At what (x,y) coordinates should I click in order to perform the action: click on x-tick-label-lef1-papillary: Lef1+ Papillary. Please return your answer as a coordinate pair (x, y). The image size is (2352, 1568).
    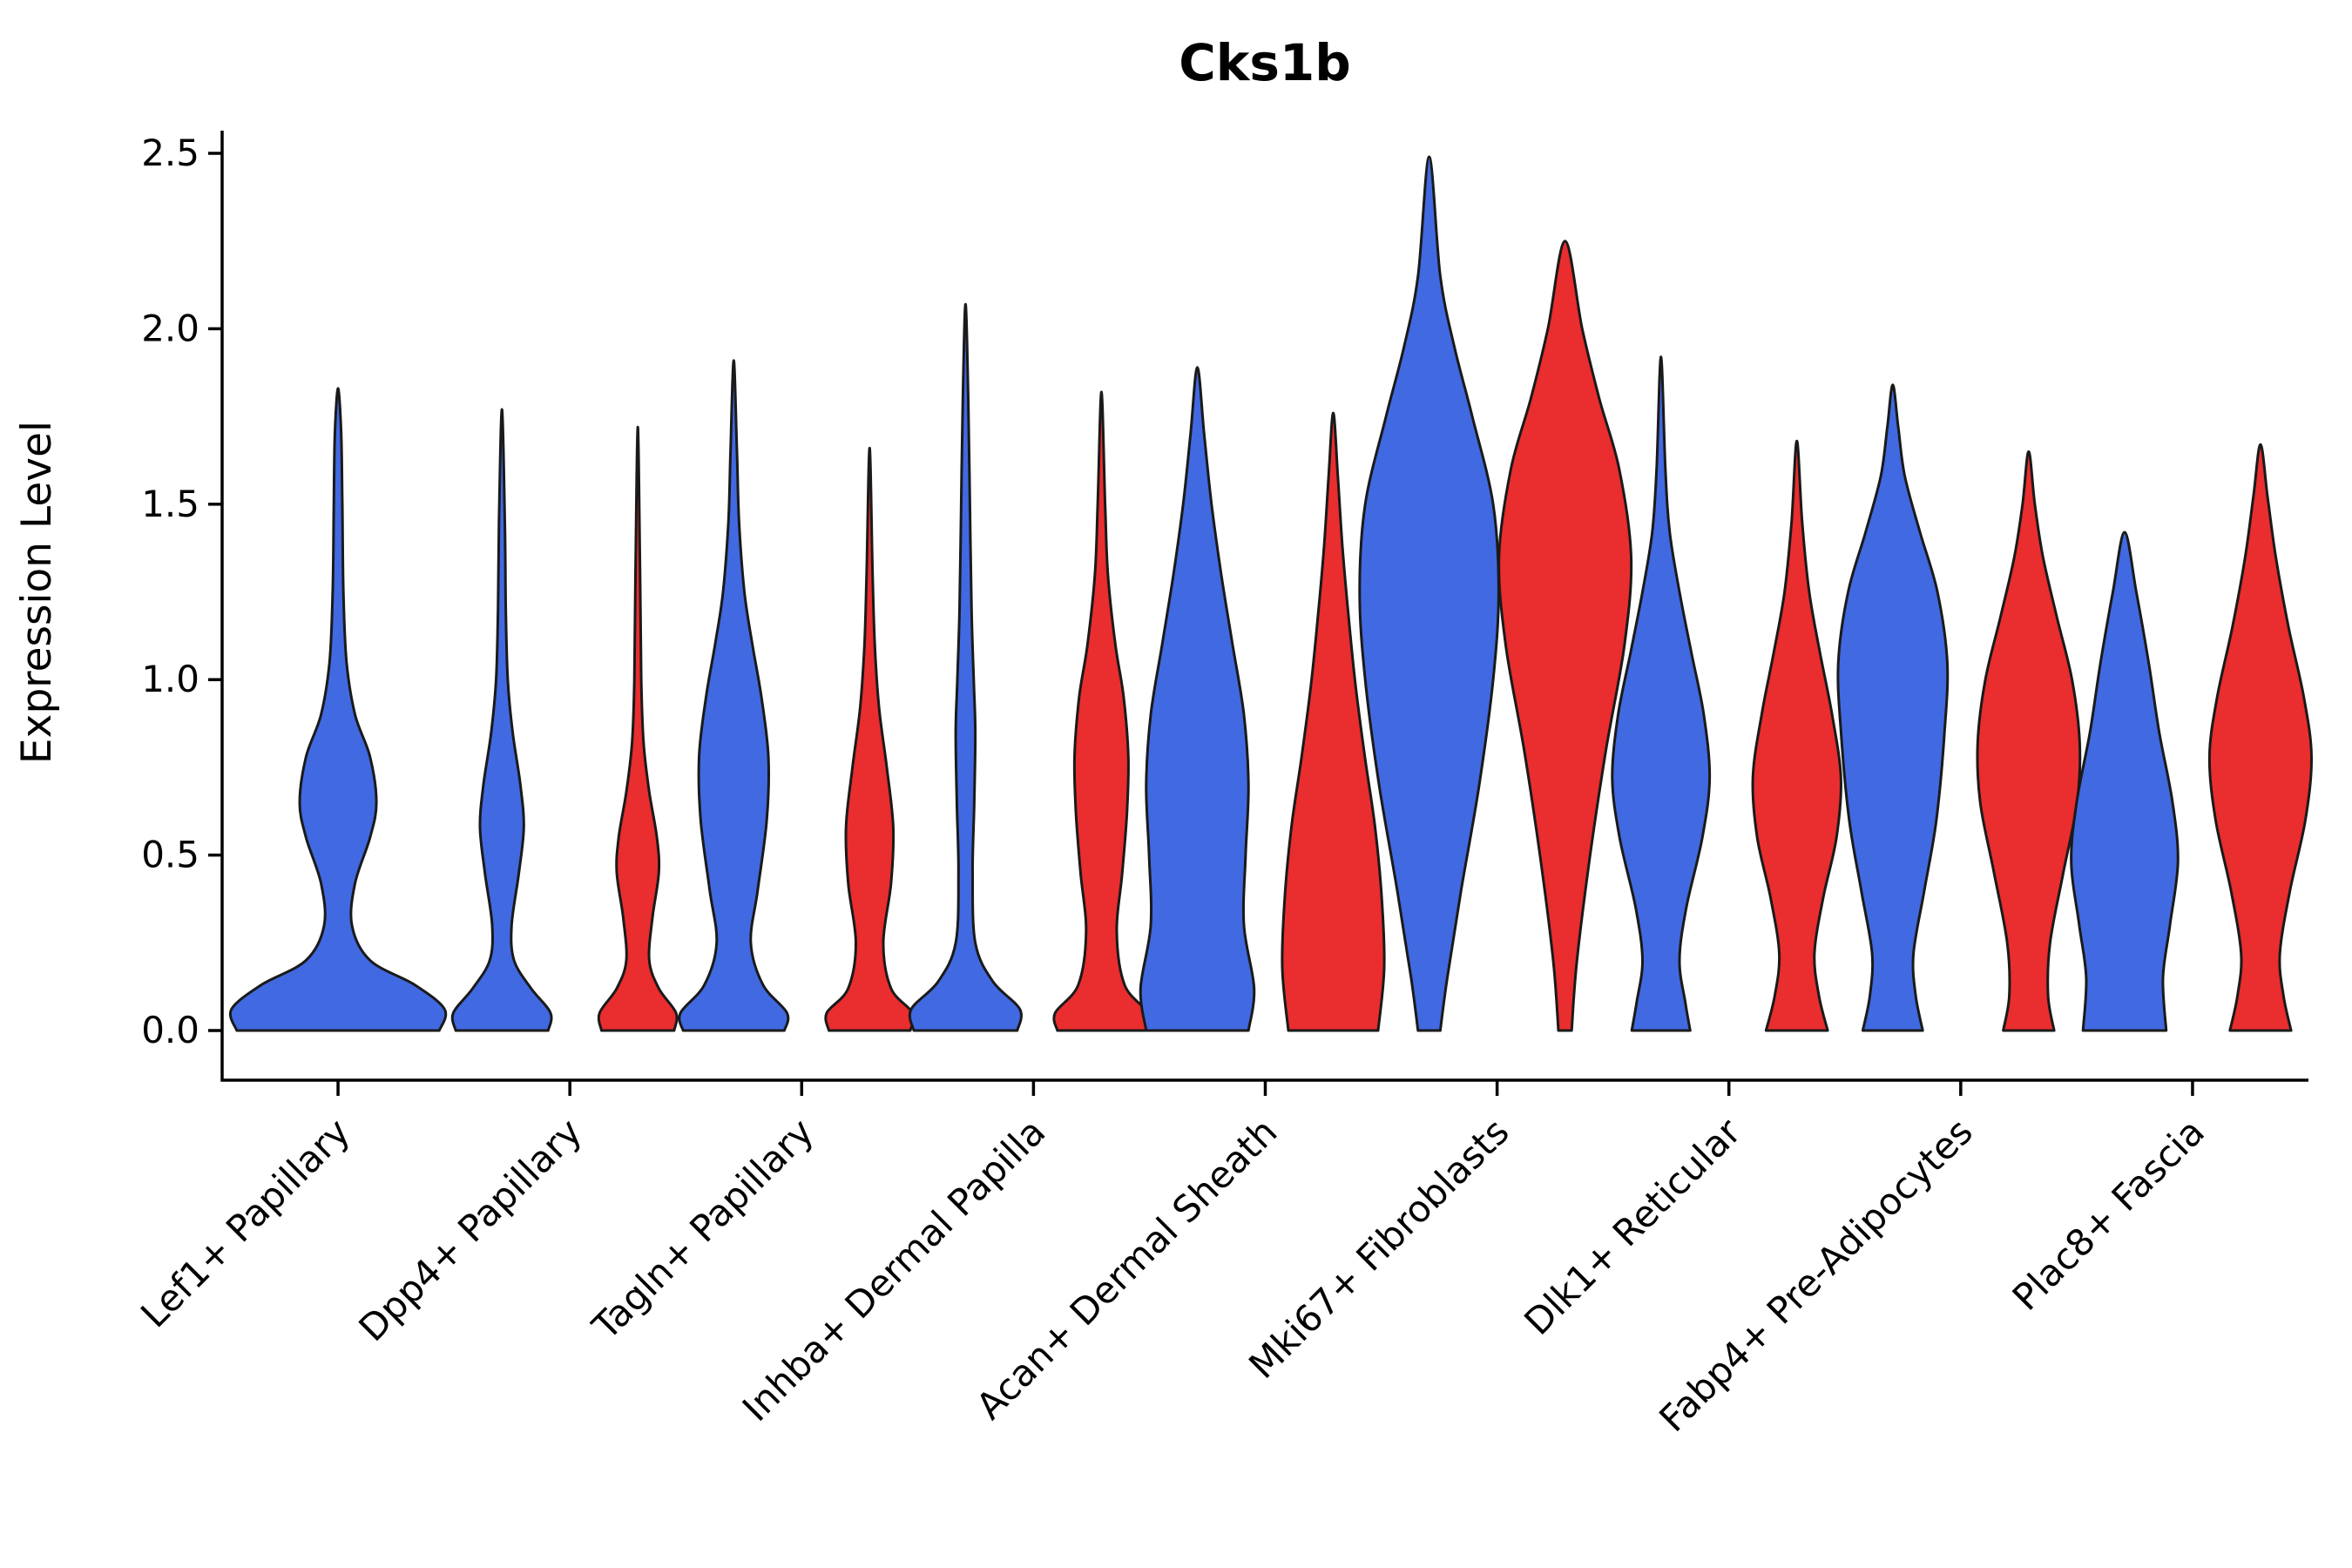
    Looking at the image, I should click on (245, 1222).